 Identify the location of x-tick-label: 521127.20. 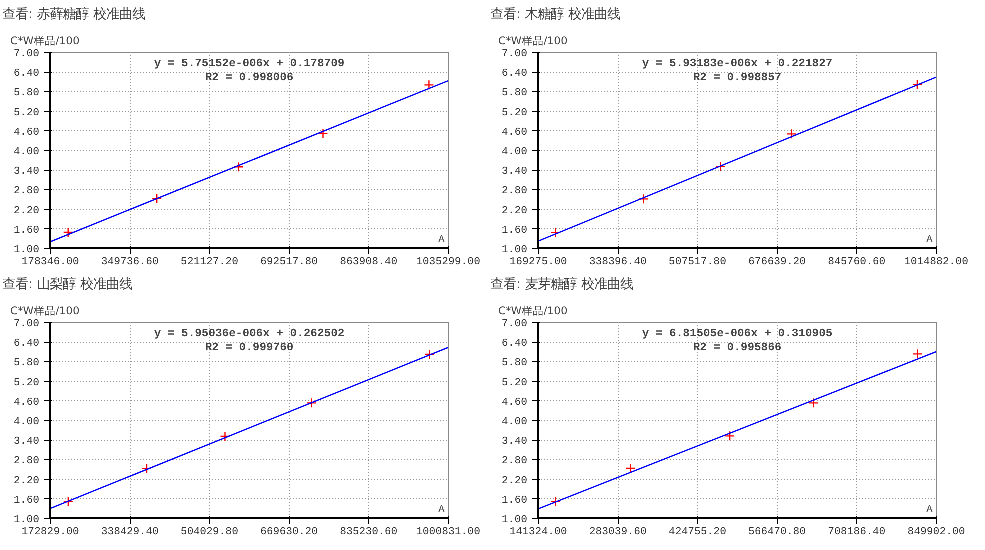
(209, 262).